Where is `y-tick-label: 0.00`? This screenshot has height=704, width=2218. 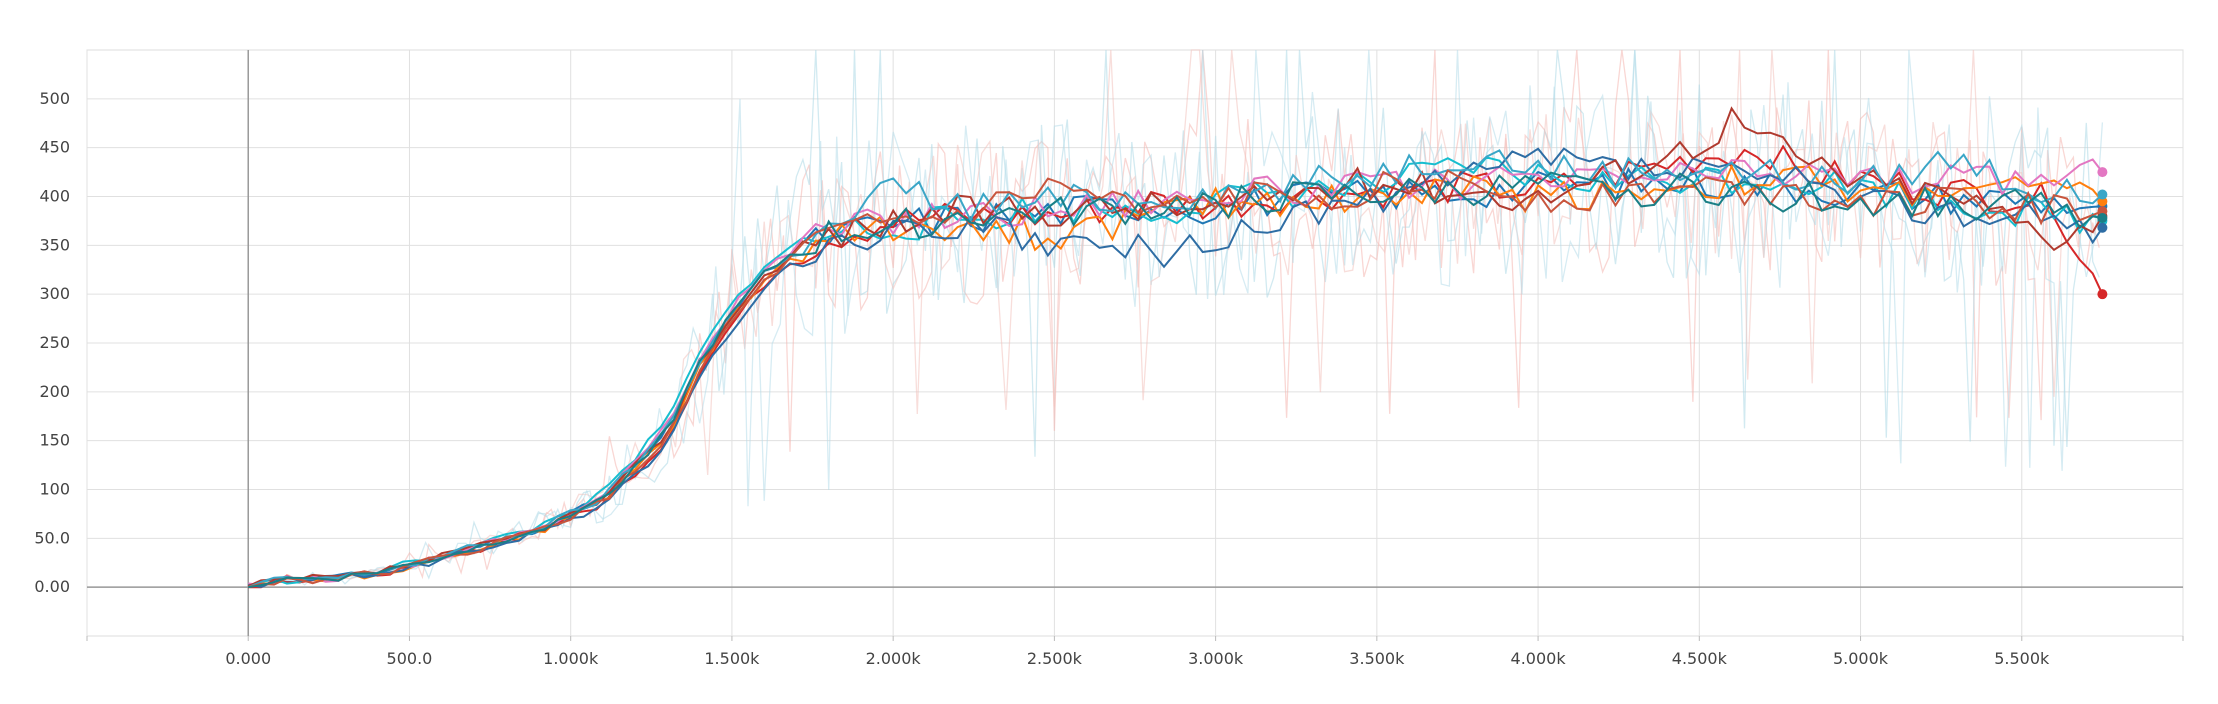 y-tick-label: 0.00 is located at coordinates (52, 586).